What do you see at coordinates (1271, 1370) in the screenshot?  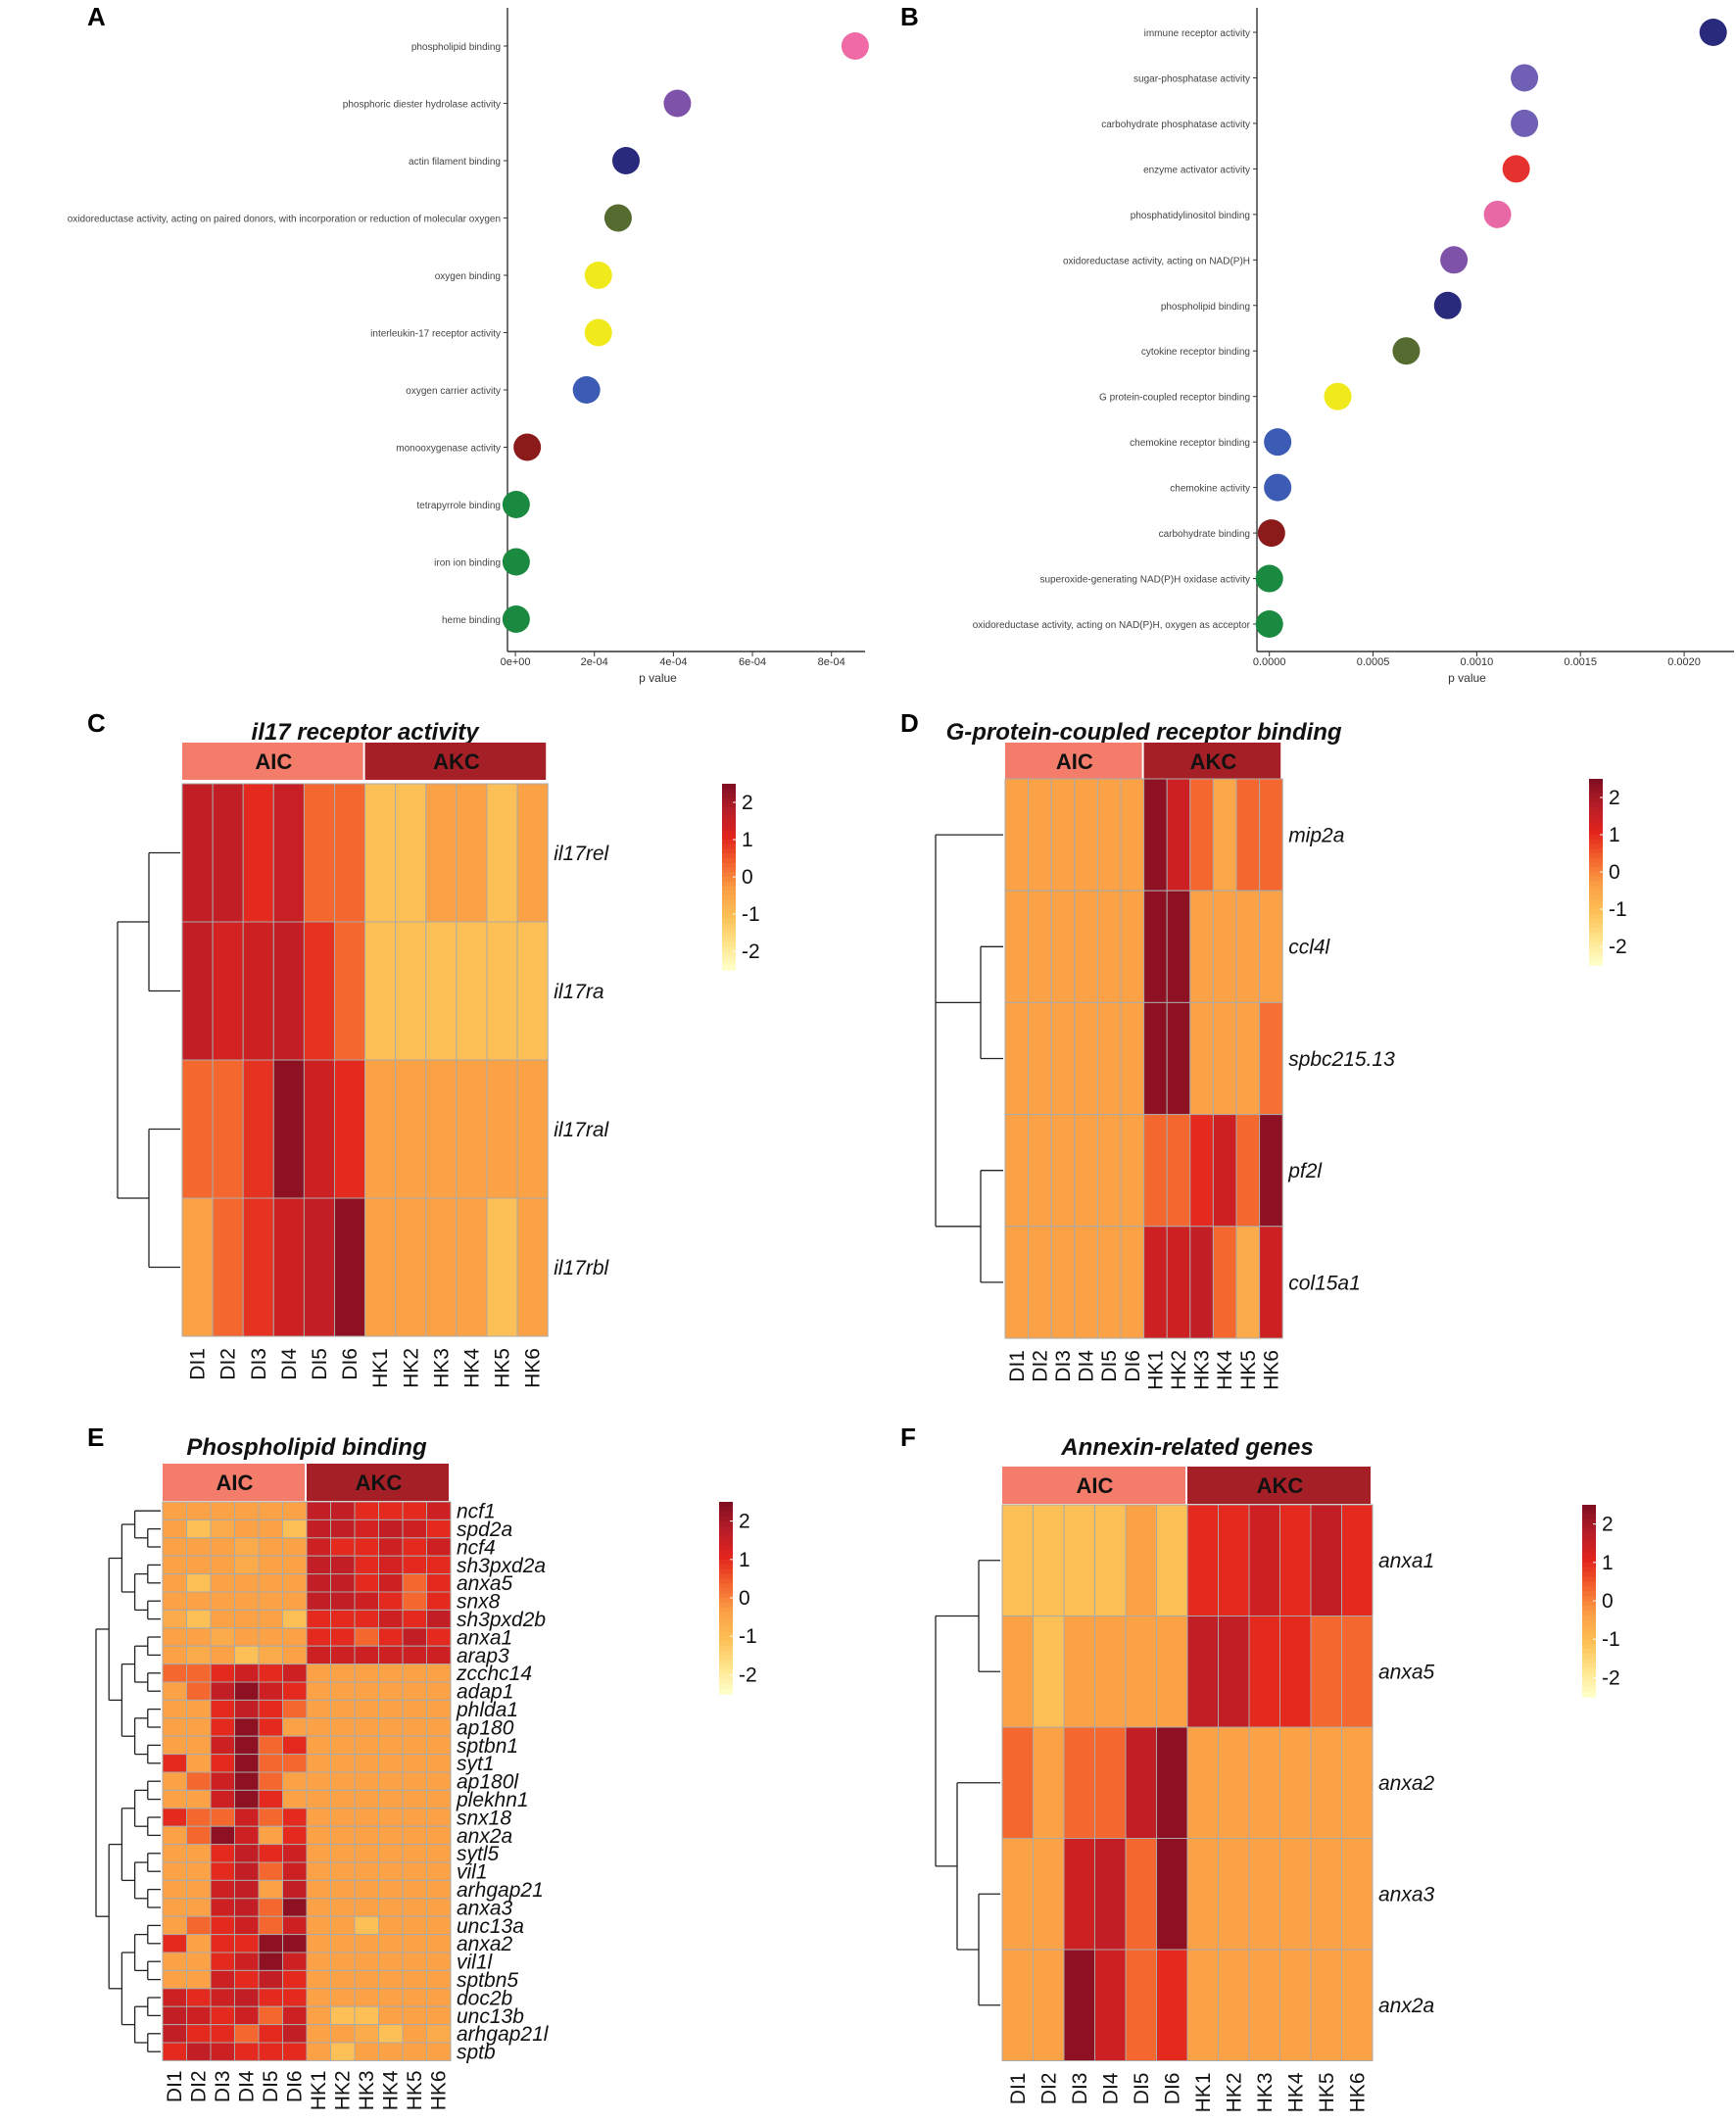 I see `column-label: HK6` at bounding box center [1271, 1370].